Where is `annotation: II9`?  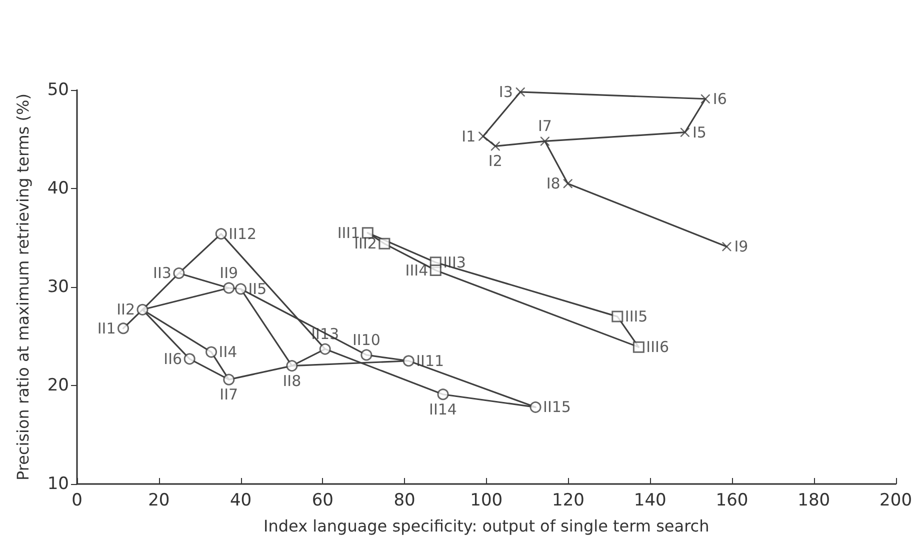 annotation: II9 is located at coordinates (229, 273).